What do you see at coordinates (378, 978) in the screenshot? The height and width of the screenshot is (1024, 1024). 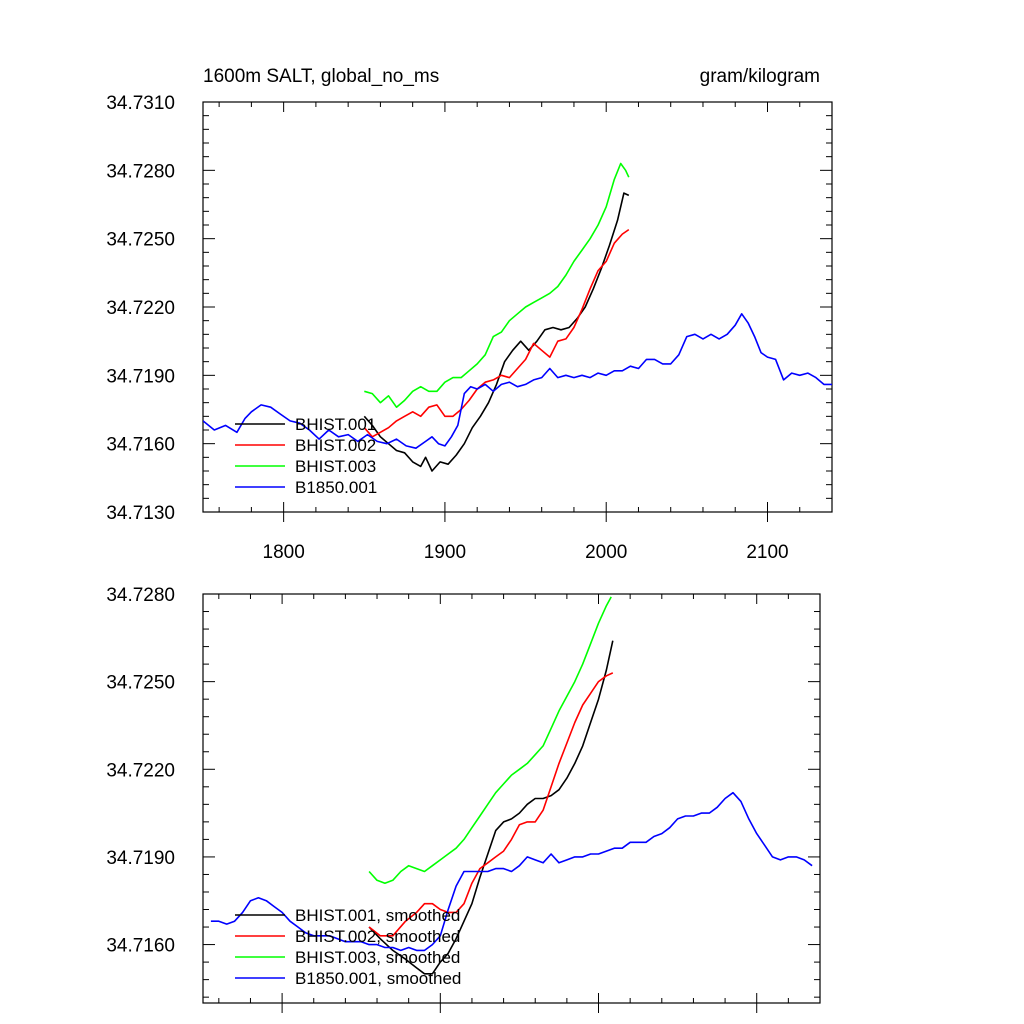 I see `legend-label: B1850.001, smoothed` at bounding box center [378, 978].